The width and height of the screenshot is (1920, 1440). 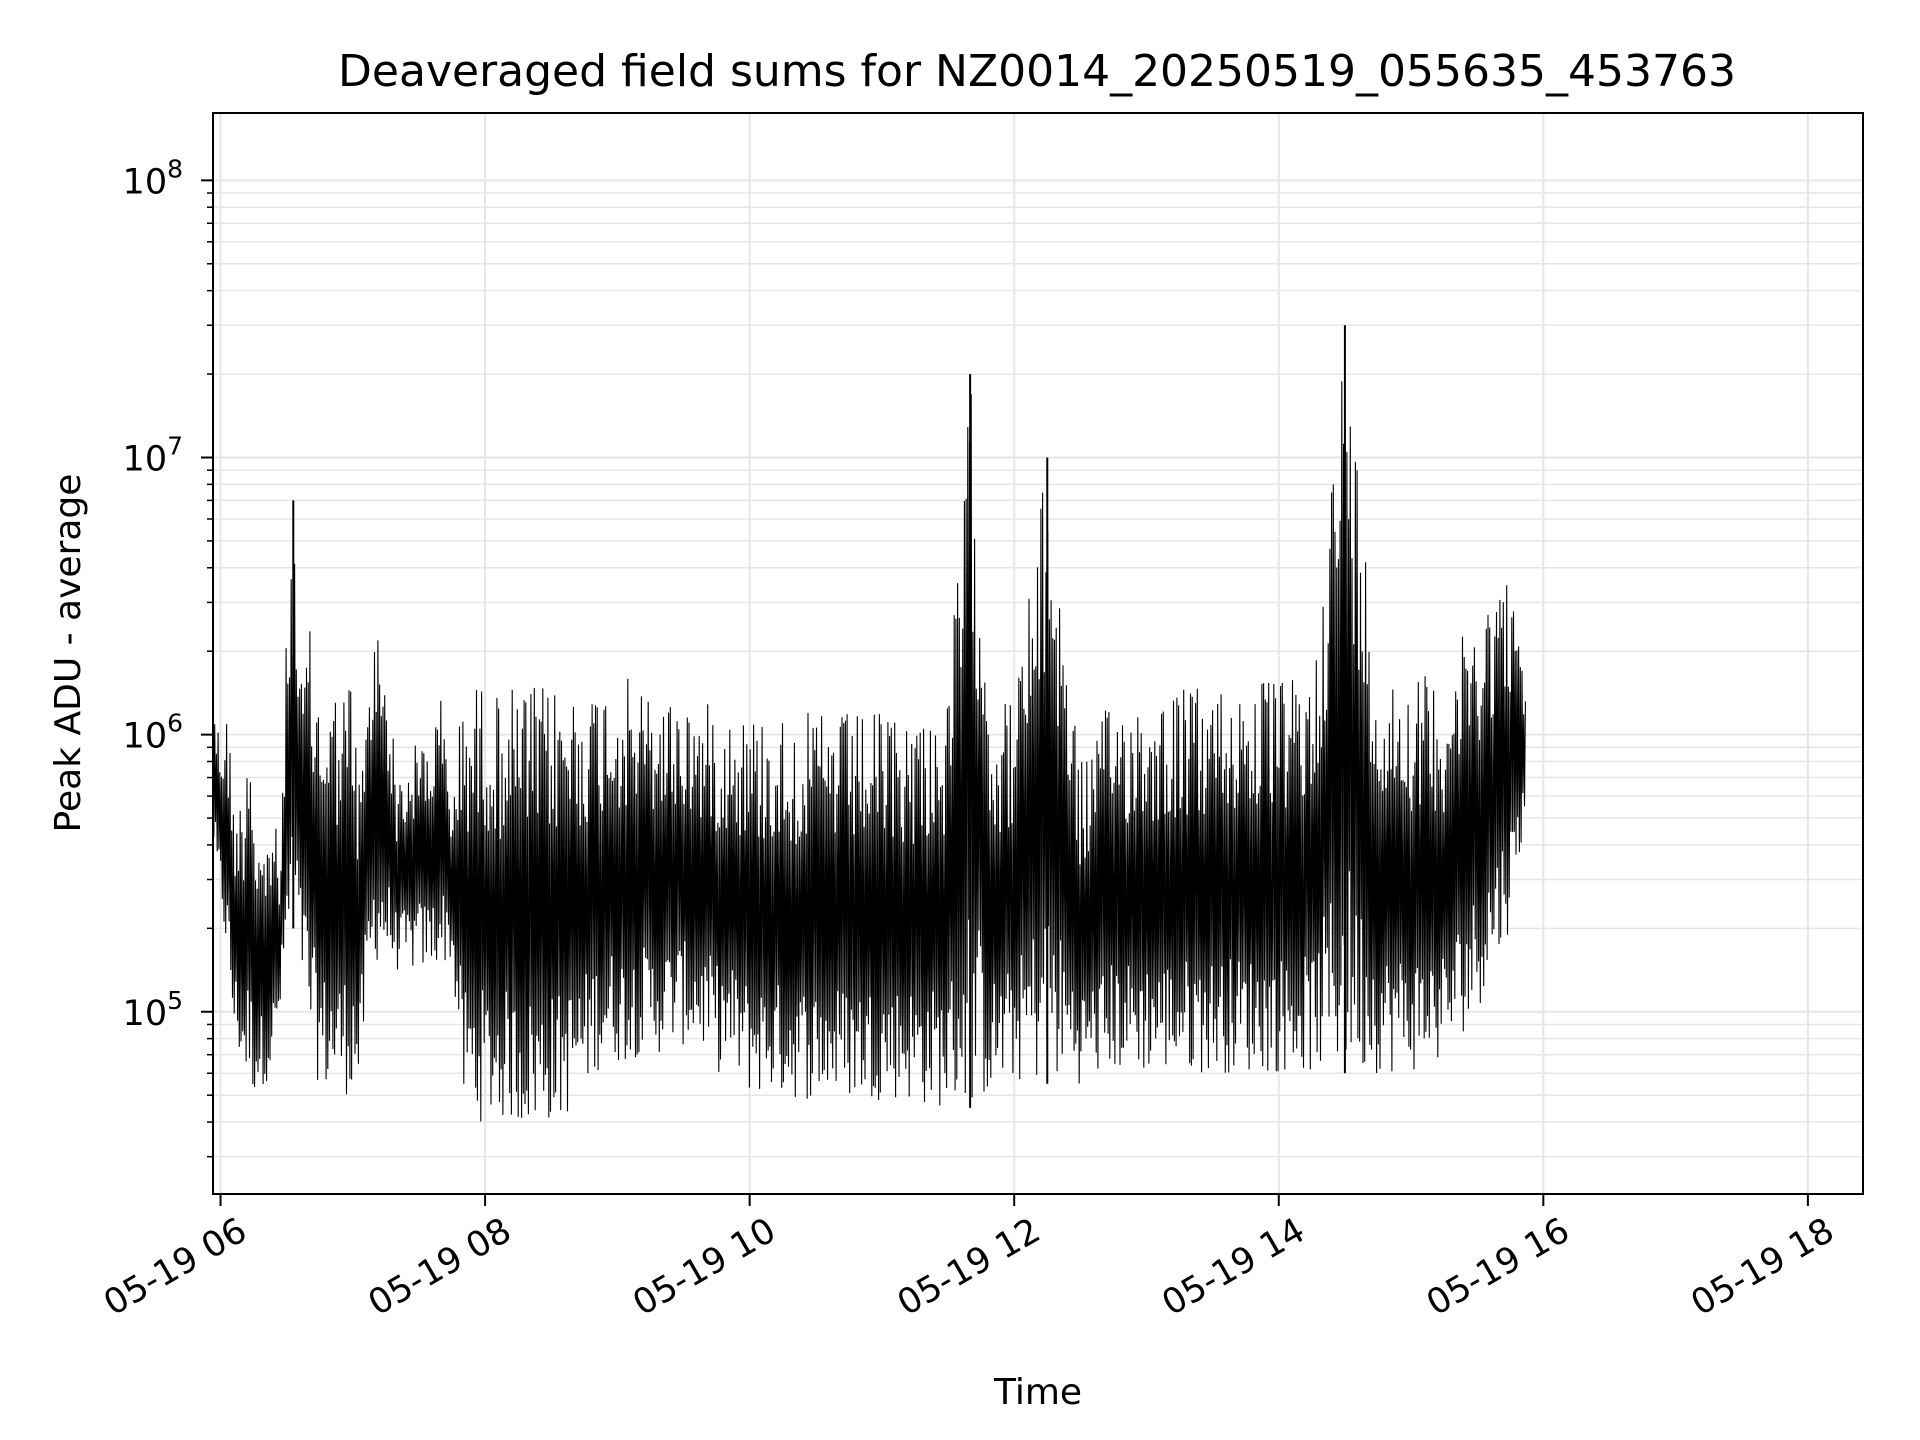 What do you see at coordinates (168, 656) in the screenshot?
I see `y-axis: 10⁵ 10⁶ 10⁷ 10⁸` at bounding box center [168, 656].